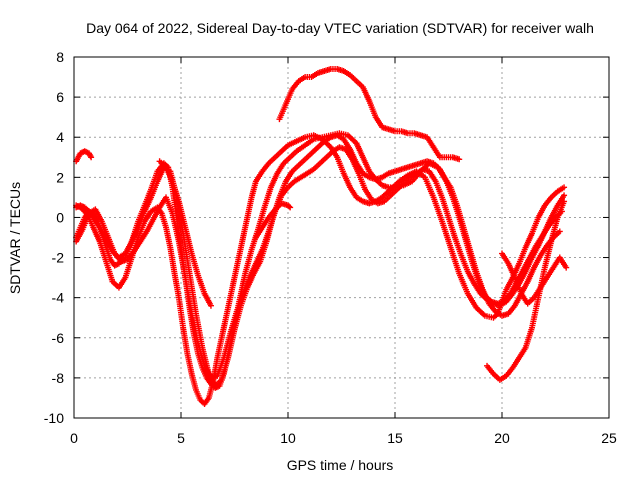 This screenshot has height=480, width=640. I want to click on x-tick-label: 25, so click(609, 438).